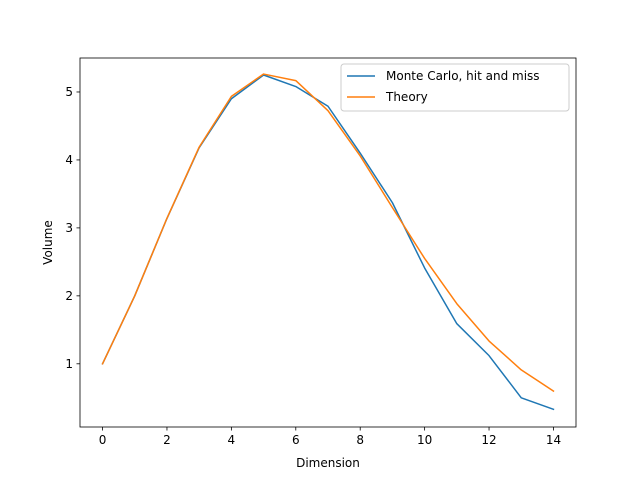 Image resolution: width=640 pixels, height=480 pixels. Describe the element at coordinates (424, 440) in the screenshot. I see `x-tick-label: 10` at that location.